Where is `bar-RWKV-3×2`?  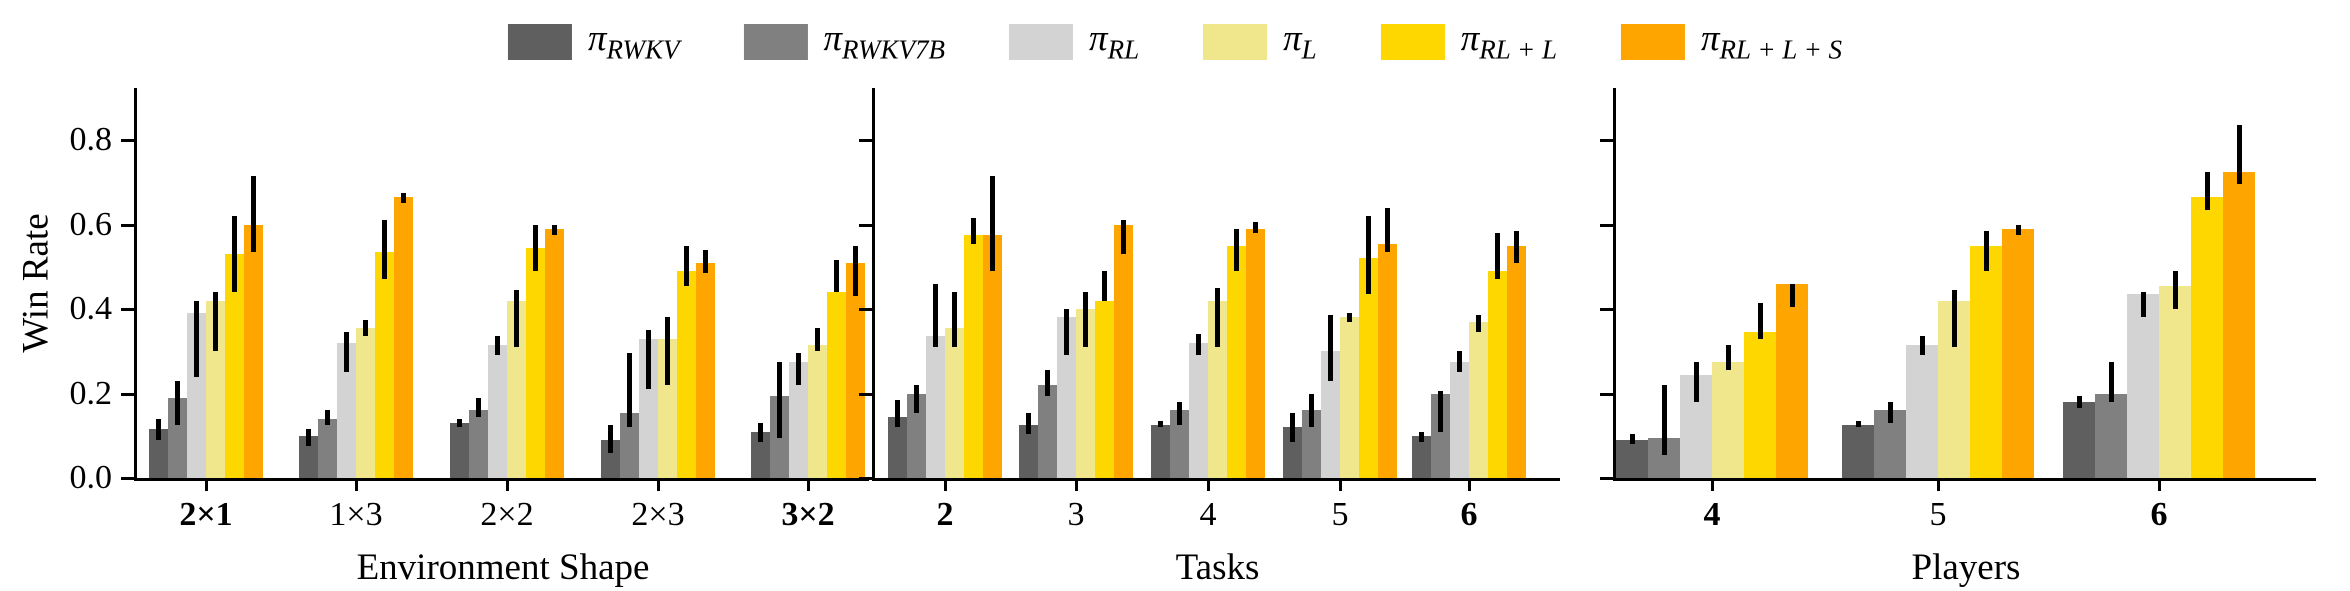
bar-RWKV-3×2 is located at coordinates (760, 454).